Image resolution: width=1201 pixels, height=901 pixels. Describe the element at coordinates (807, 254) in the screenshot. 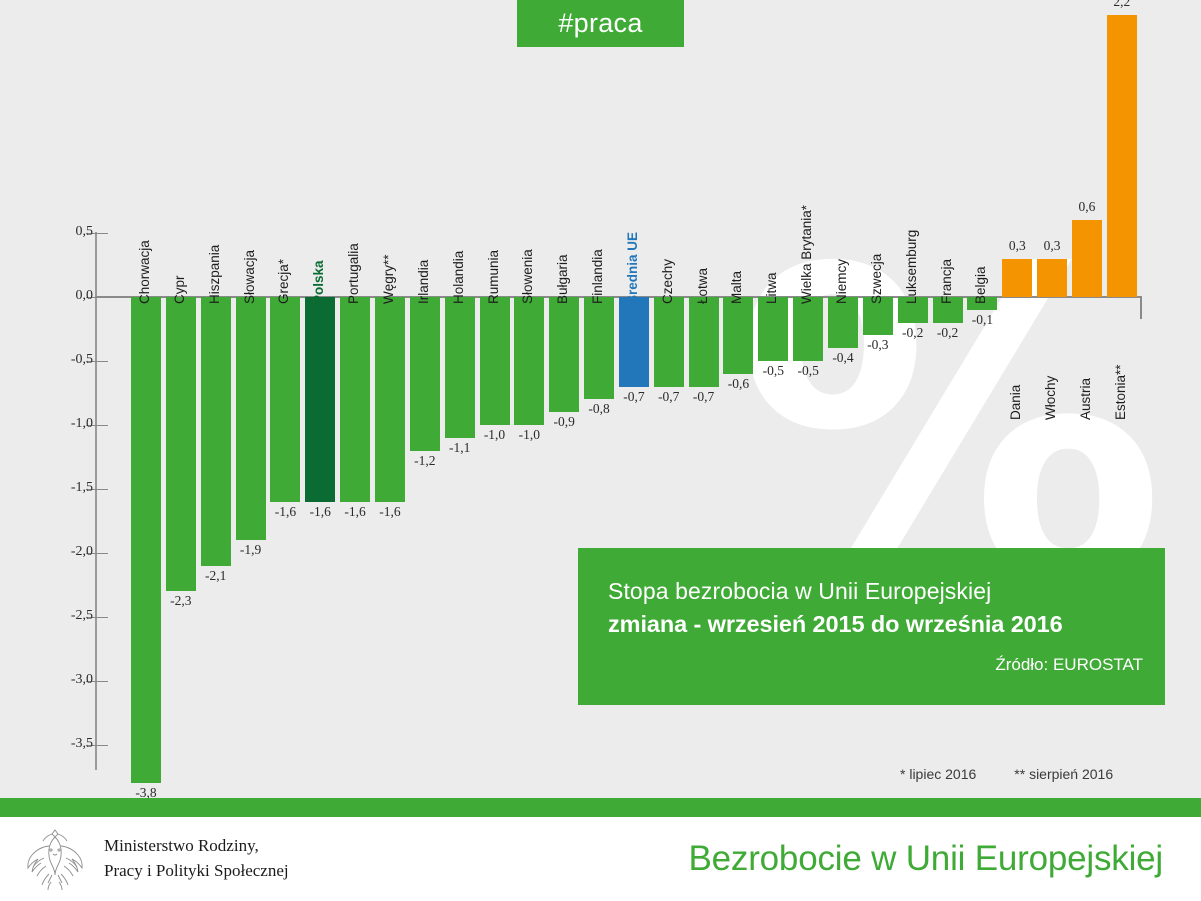

I see `category-label: Wielka Brytania*` at that location.